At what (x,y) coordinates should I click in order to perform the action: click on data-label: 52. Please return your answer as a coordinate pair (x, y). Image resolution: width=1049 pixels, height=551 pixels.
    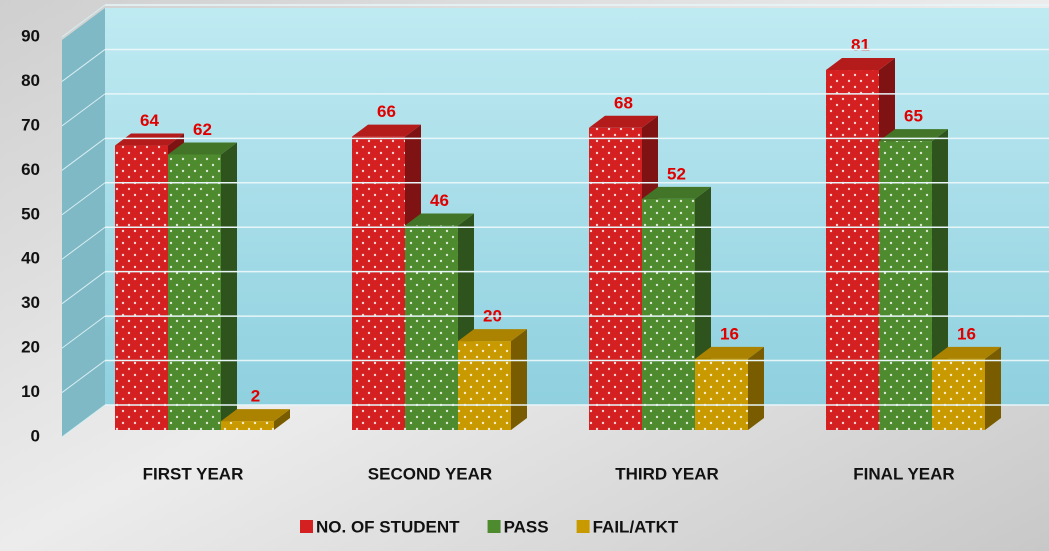
    Looking at the image, I should click on (676, 173).